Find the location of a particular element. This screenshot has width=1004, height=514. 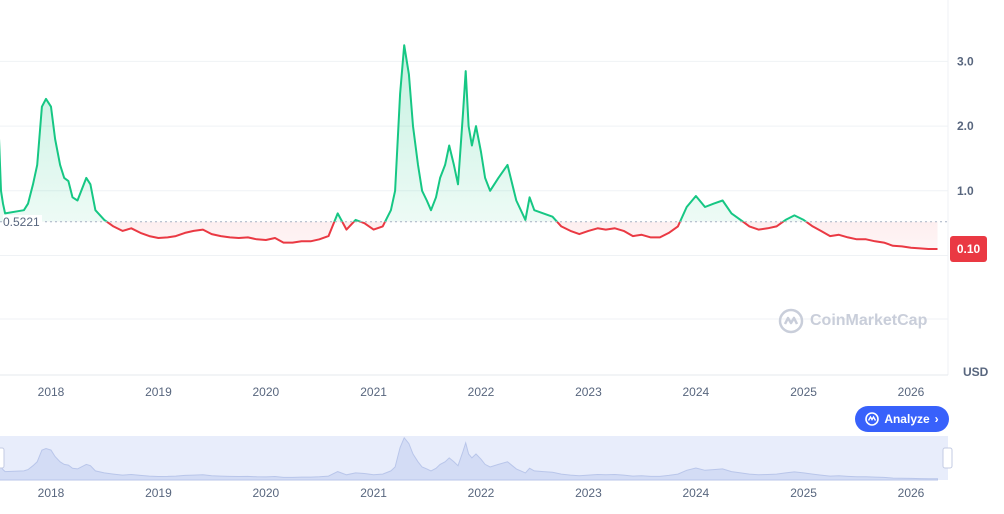

area-below-baseline is located at coordinates (522, 235).